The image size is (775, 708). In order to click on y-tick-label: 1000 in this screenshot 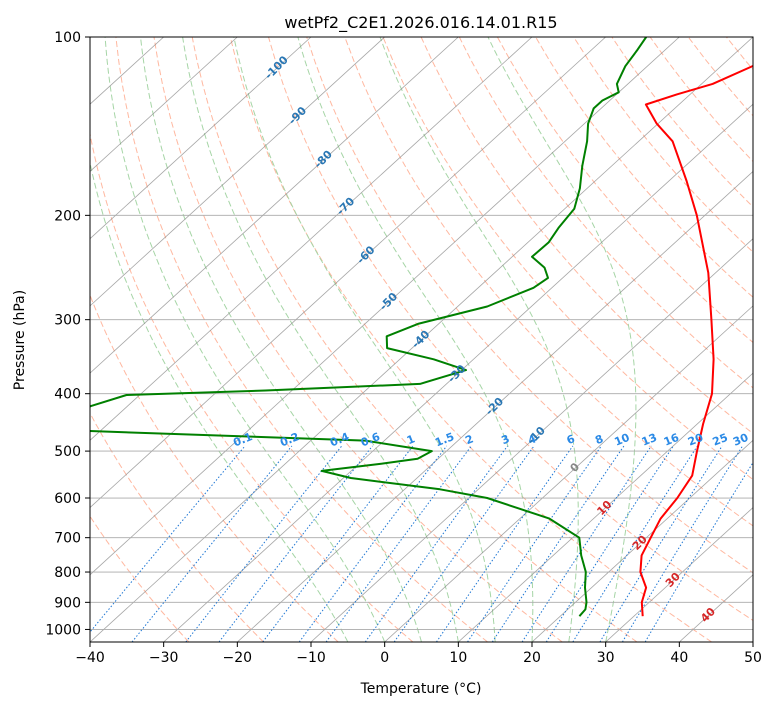, I will do `click(63, 630)`.